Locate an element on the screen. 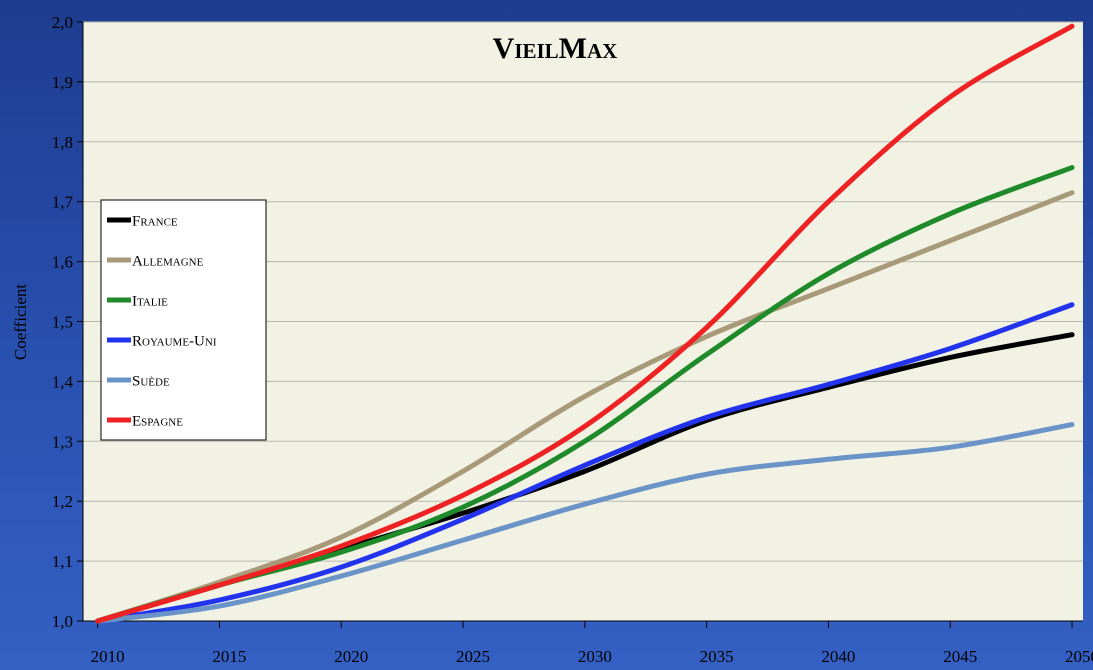 The image size is (1093, 670). legend-label: Italie is located at coordinates (150, 301).